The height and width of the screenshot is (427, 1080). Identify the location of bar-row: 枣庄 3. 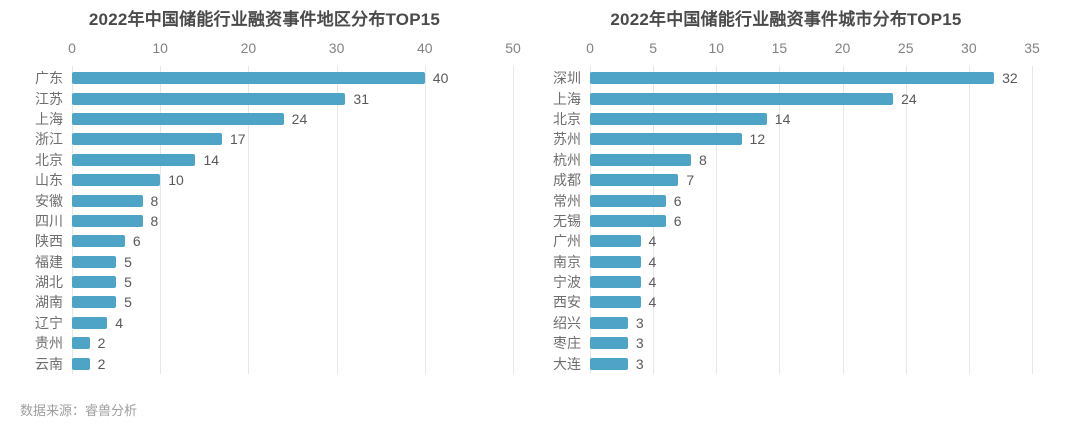
(786, 343).